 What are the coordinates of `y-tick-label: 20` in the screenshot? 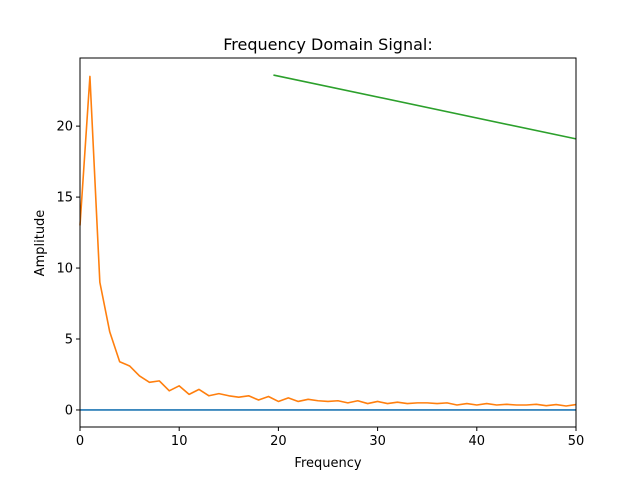 It's located at (64, 127).